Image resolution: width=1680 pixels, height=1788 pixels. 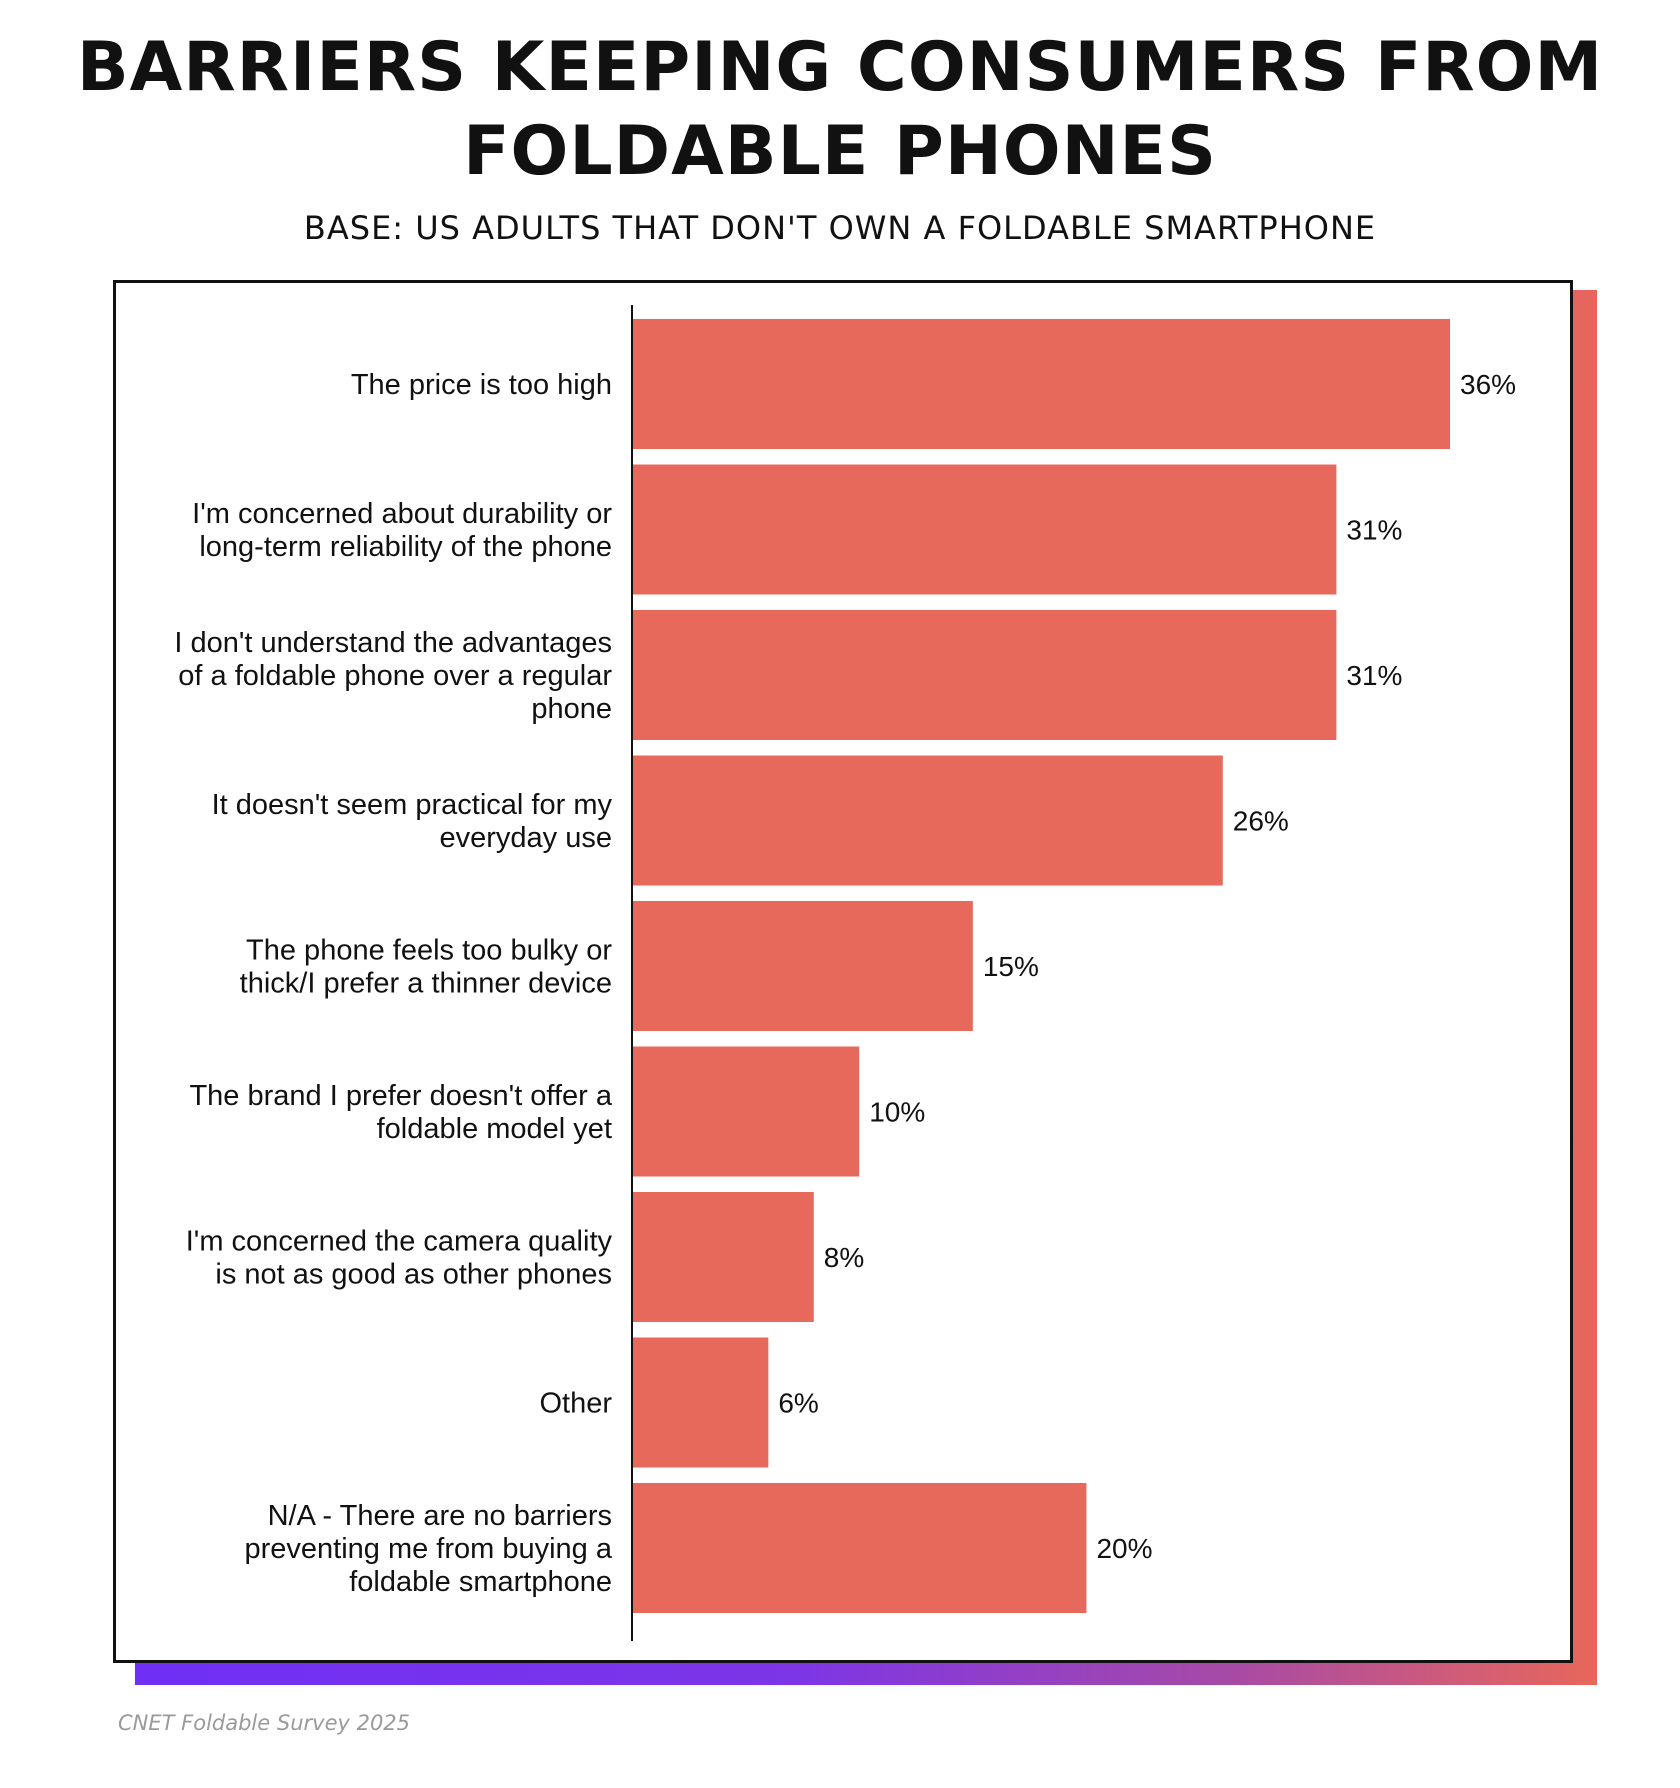 I want to click on bar-value-label: 6%, so click(x=798, y=1403).